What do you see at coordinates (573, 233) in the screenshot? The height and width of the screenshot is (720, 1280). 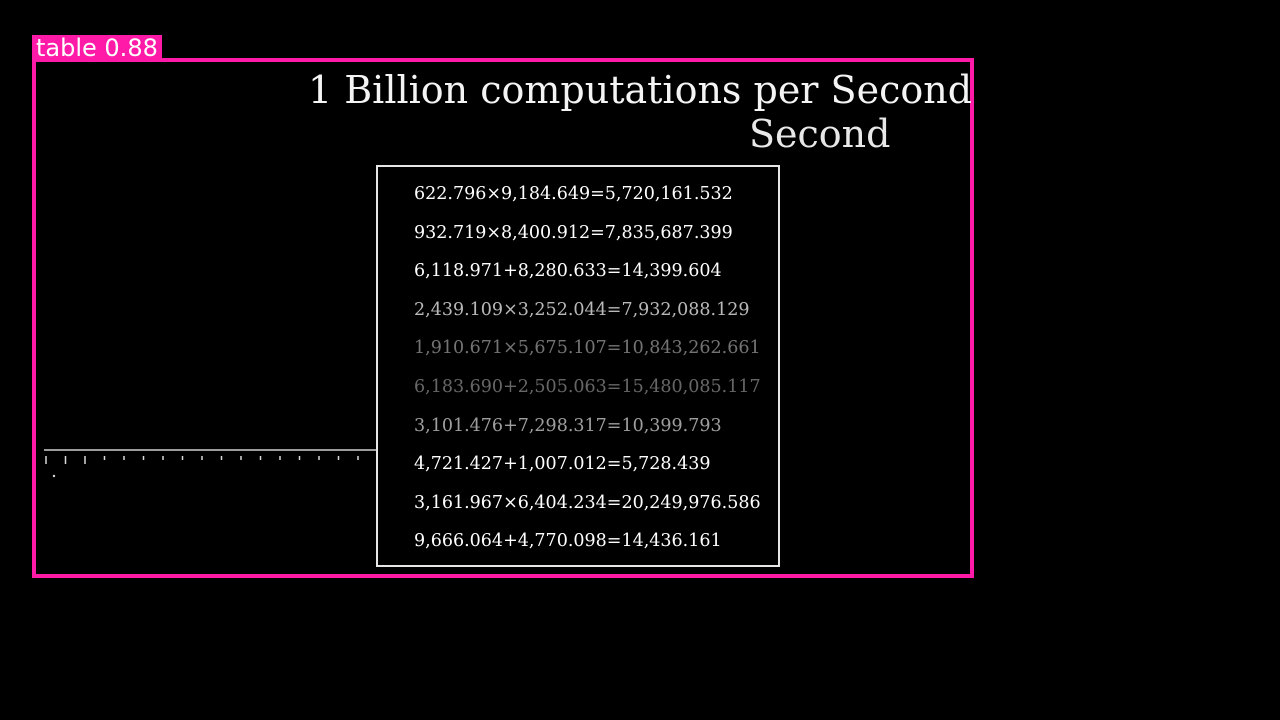 I see `equation-row: 932.719×8,400.912=7,835,687.399` at bounding box center [573, 233].